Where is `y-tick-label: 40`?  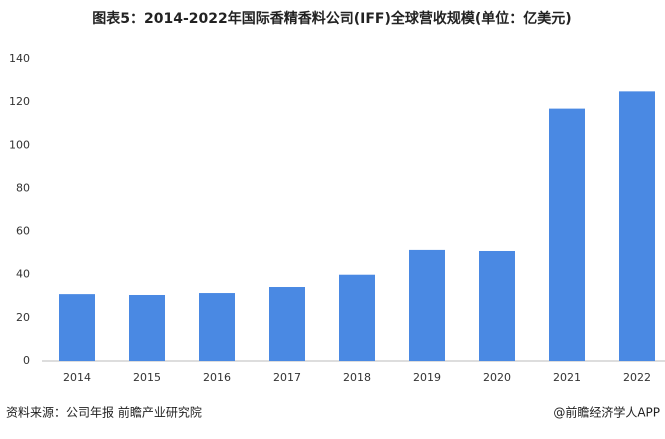
y-tick-label: 40 is located at coordinates (23, 274).